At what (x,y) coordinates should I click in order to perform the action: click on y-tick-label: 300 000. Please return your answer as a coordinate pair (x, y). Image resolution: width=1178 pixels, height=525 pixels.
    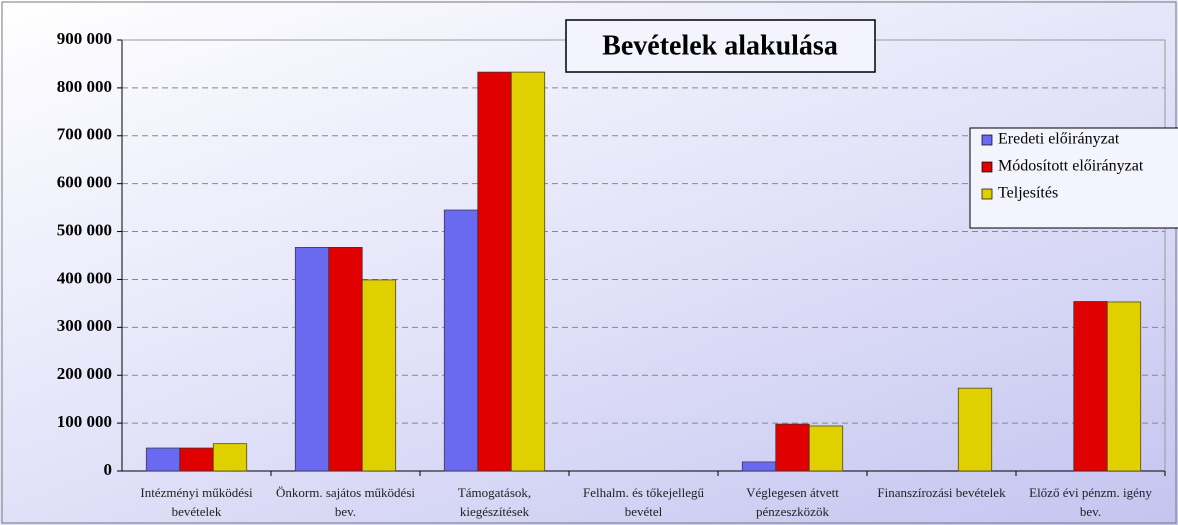
    Looking at the image, I should click on (84, 325).